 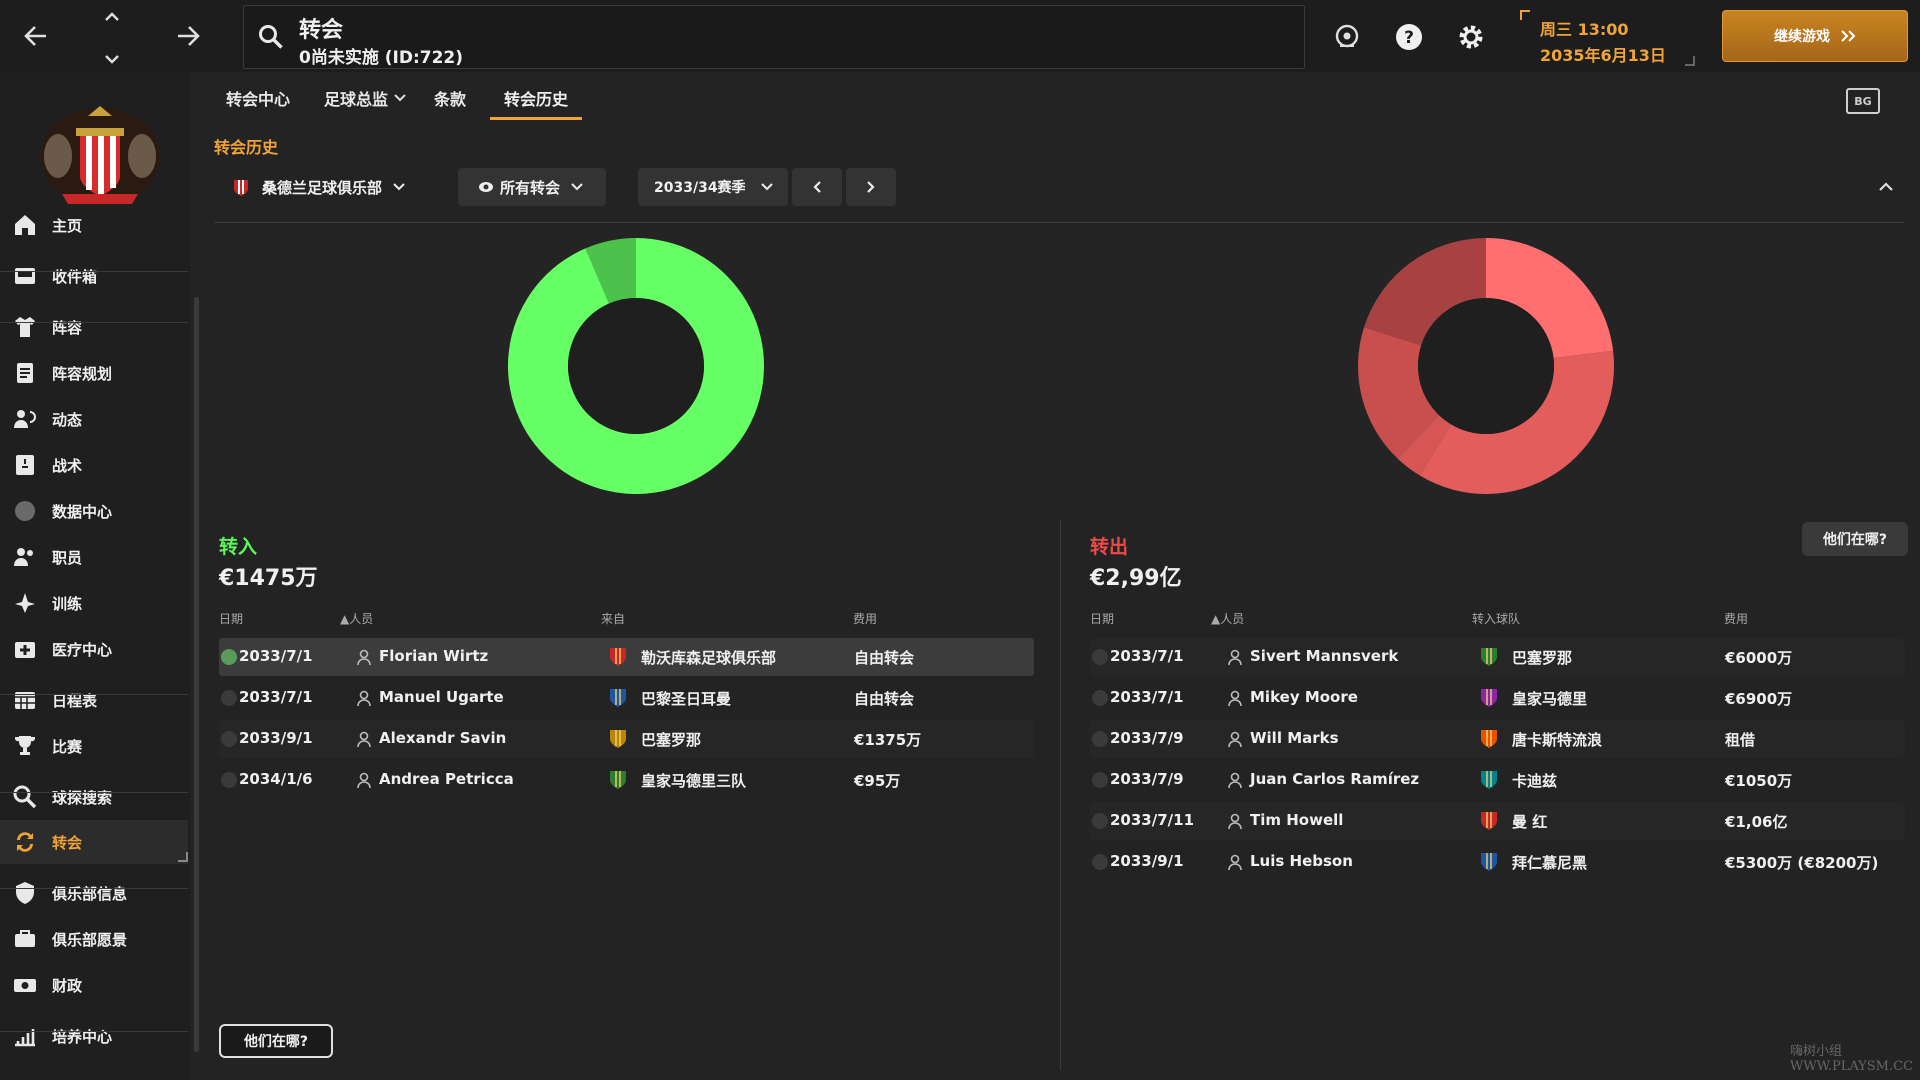 What do you see at coordinates (1557, 740) in the screenshot?
I see `row-club: 唐卡斯特流浪` at bounding box center [1557, 740].